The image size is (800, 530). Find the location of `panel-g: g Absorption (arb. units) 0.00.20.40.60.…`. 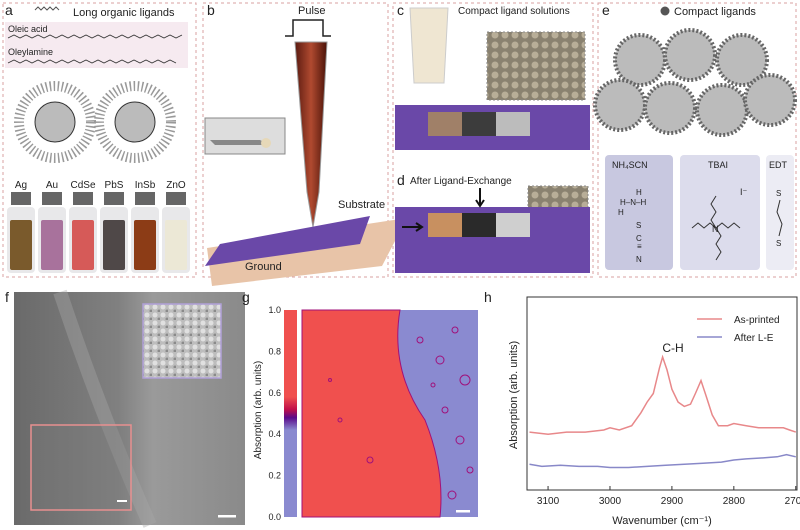

panel-g: g Absorption (arb. units) 0.00.20.40.60.… is located at coordinates (360, 405).